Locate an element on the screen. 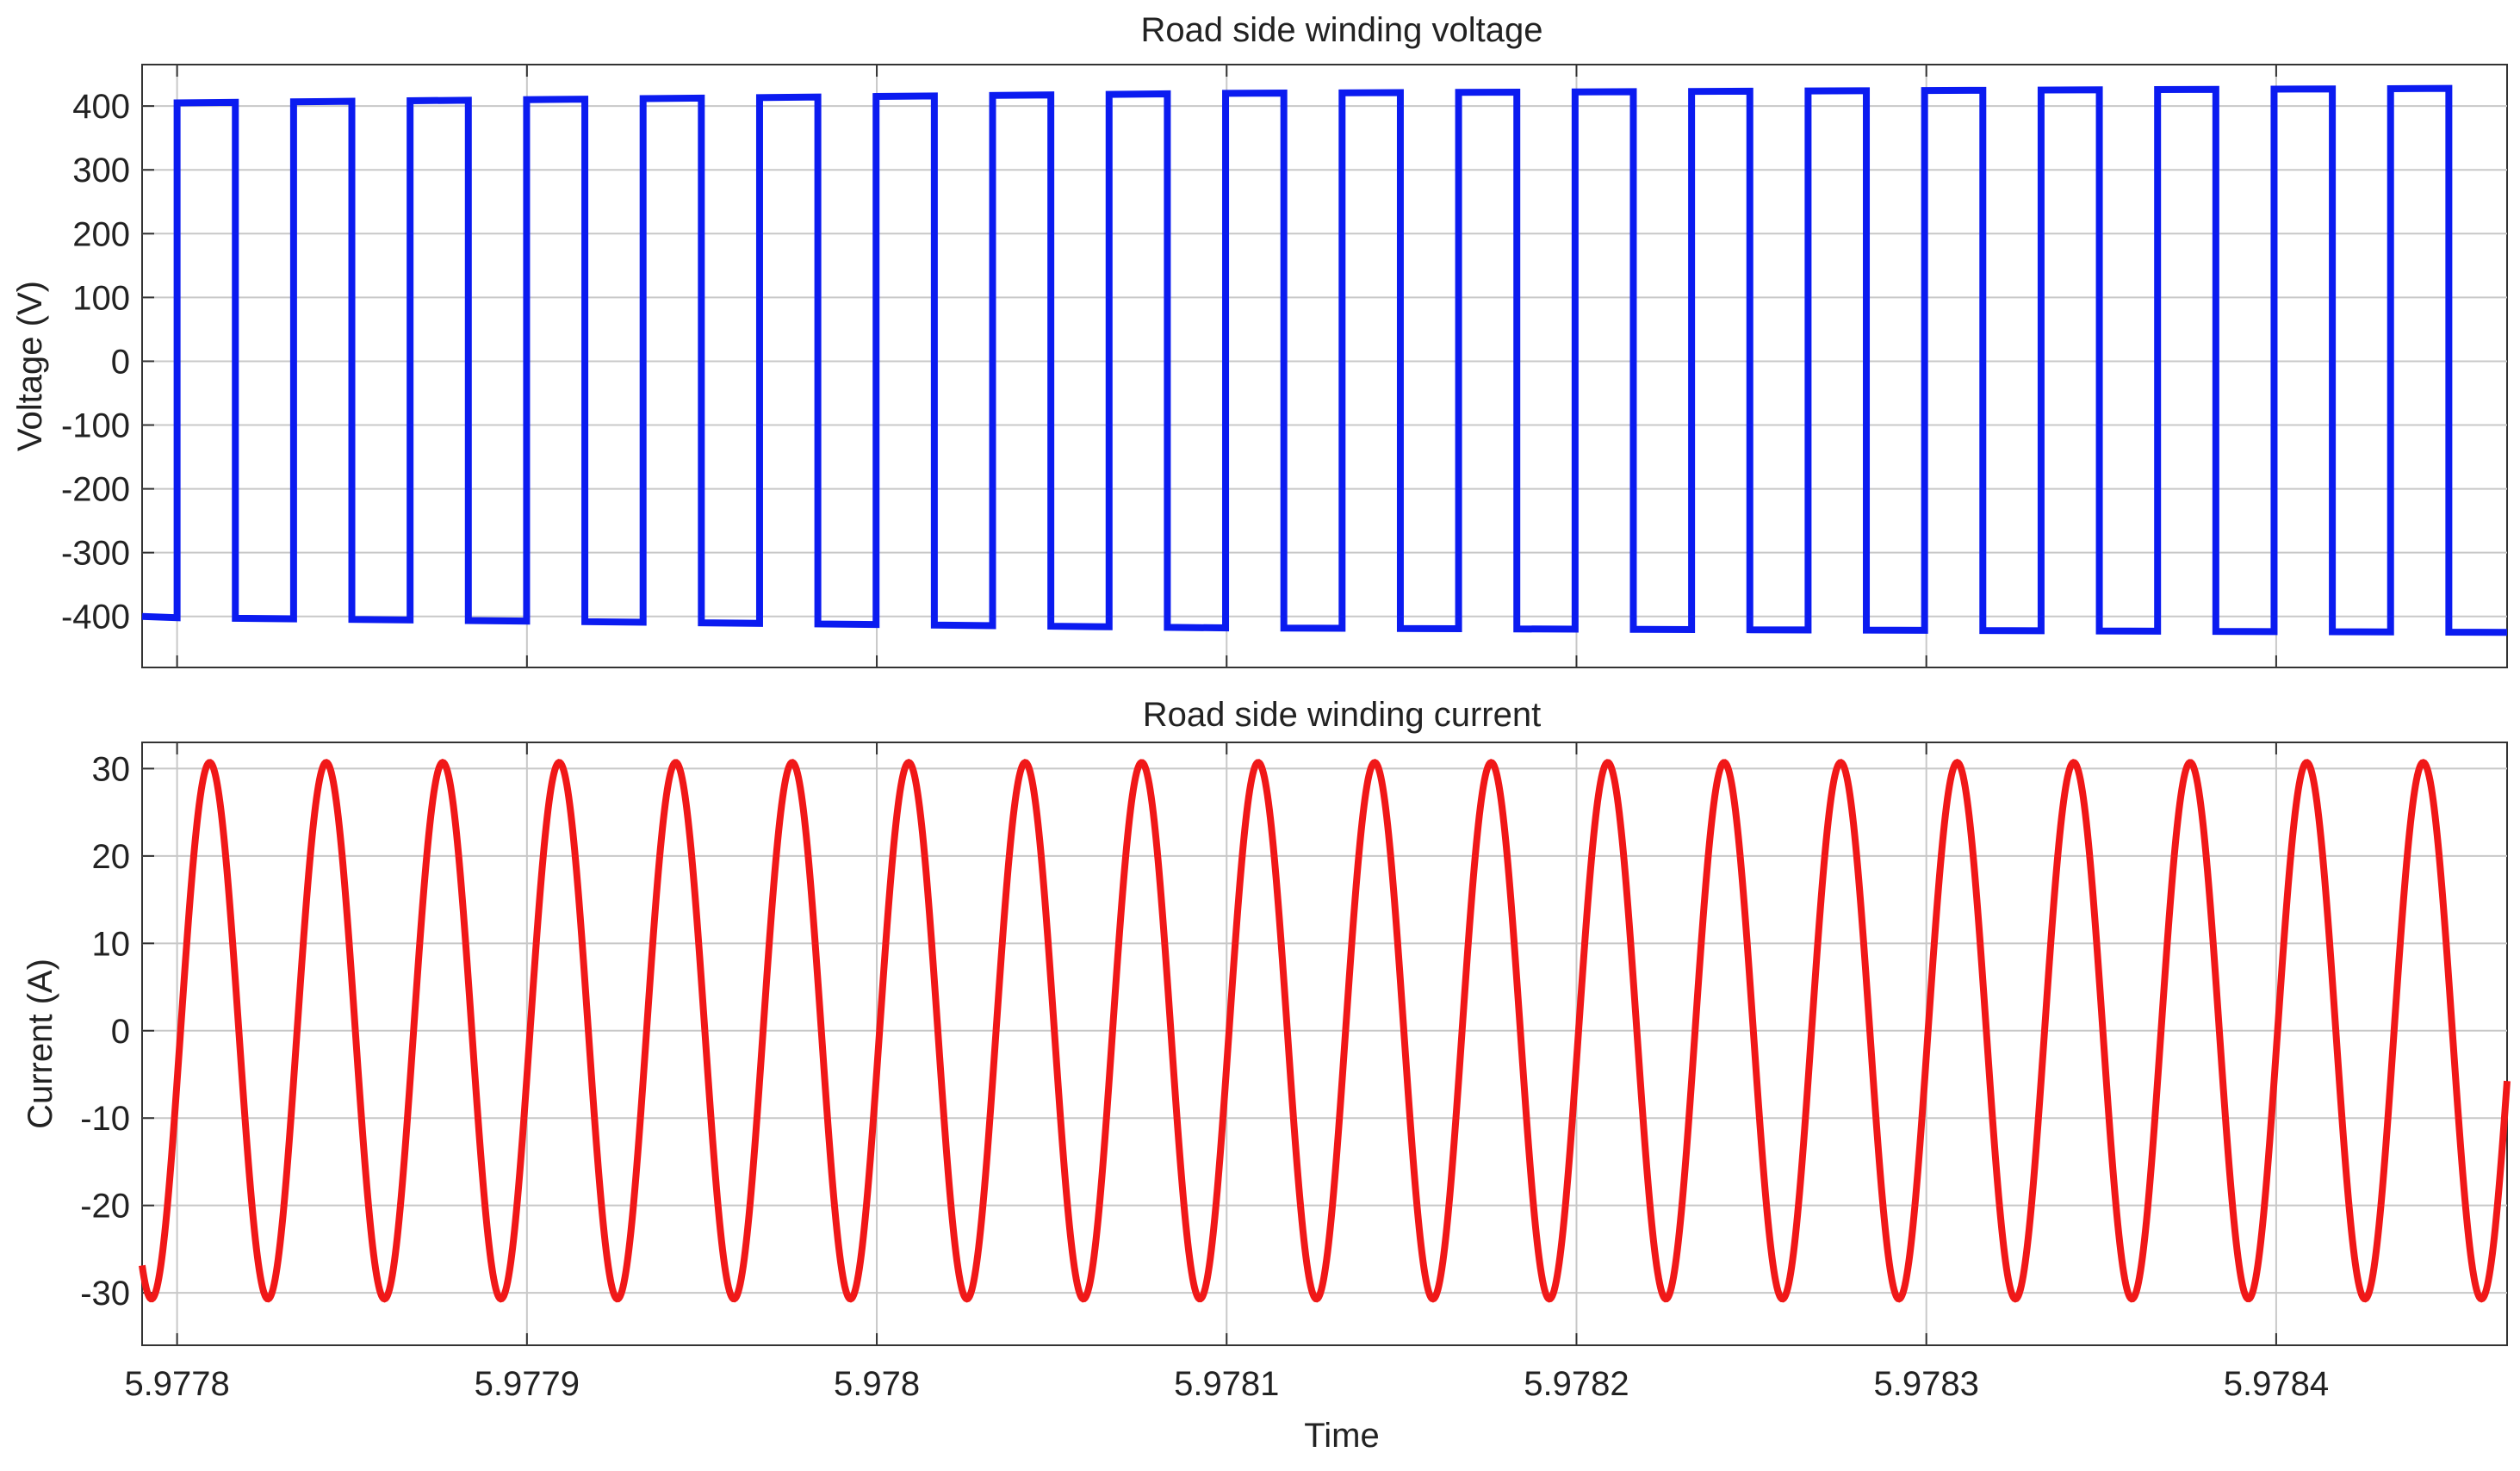  current-y-ticks: 30 20 10 0 -10 -20 -30 is located at coordinates (117, 1031).